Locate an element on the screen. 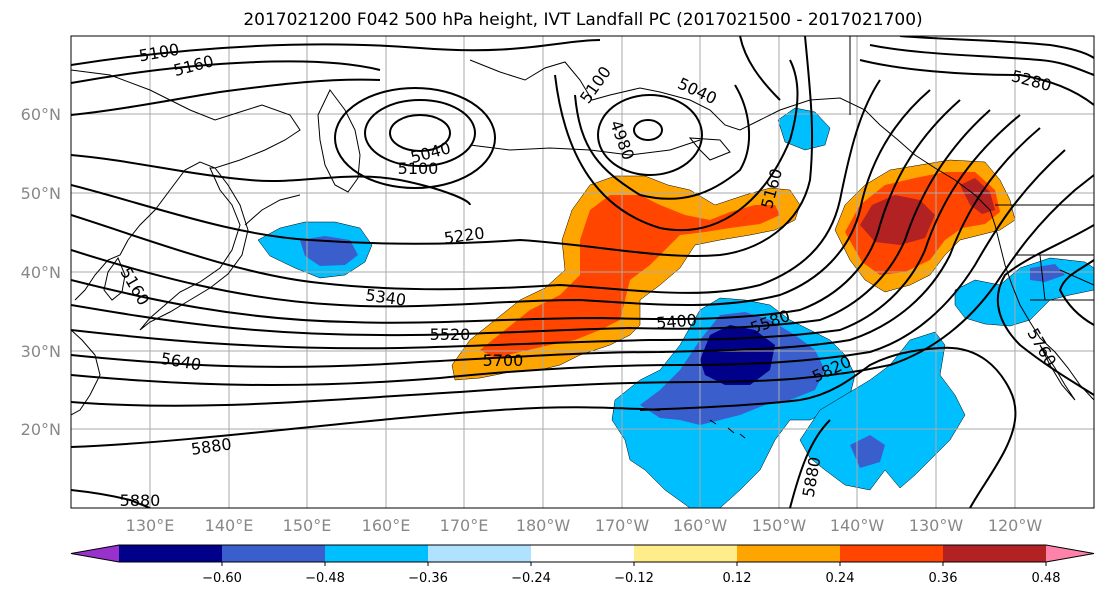 This screenshot has height=601, width=1105. lon-label: 150°E is located at coordinates (307, 525).